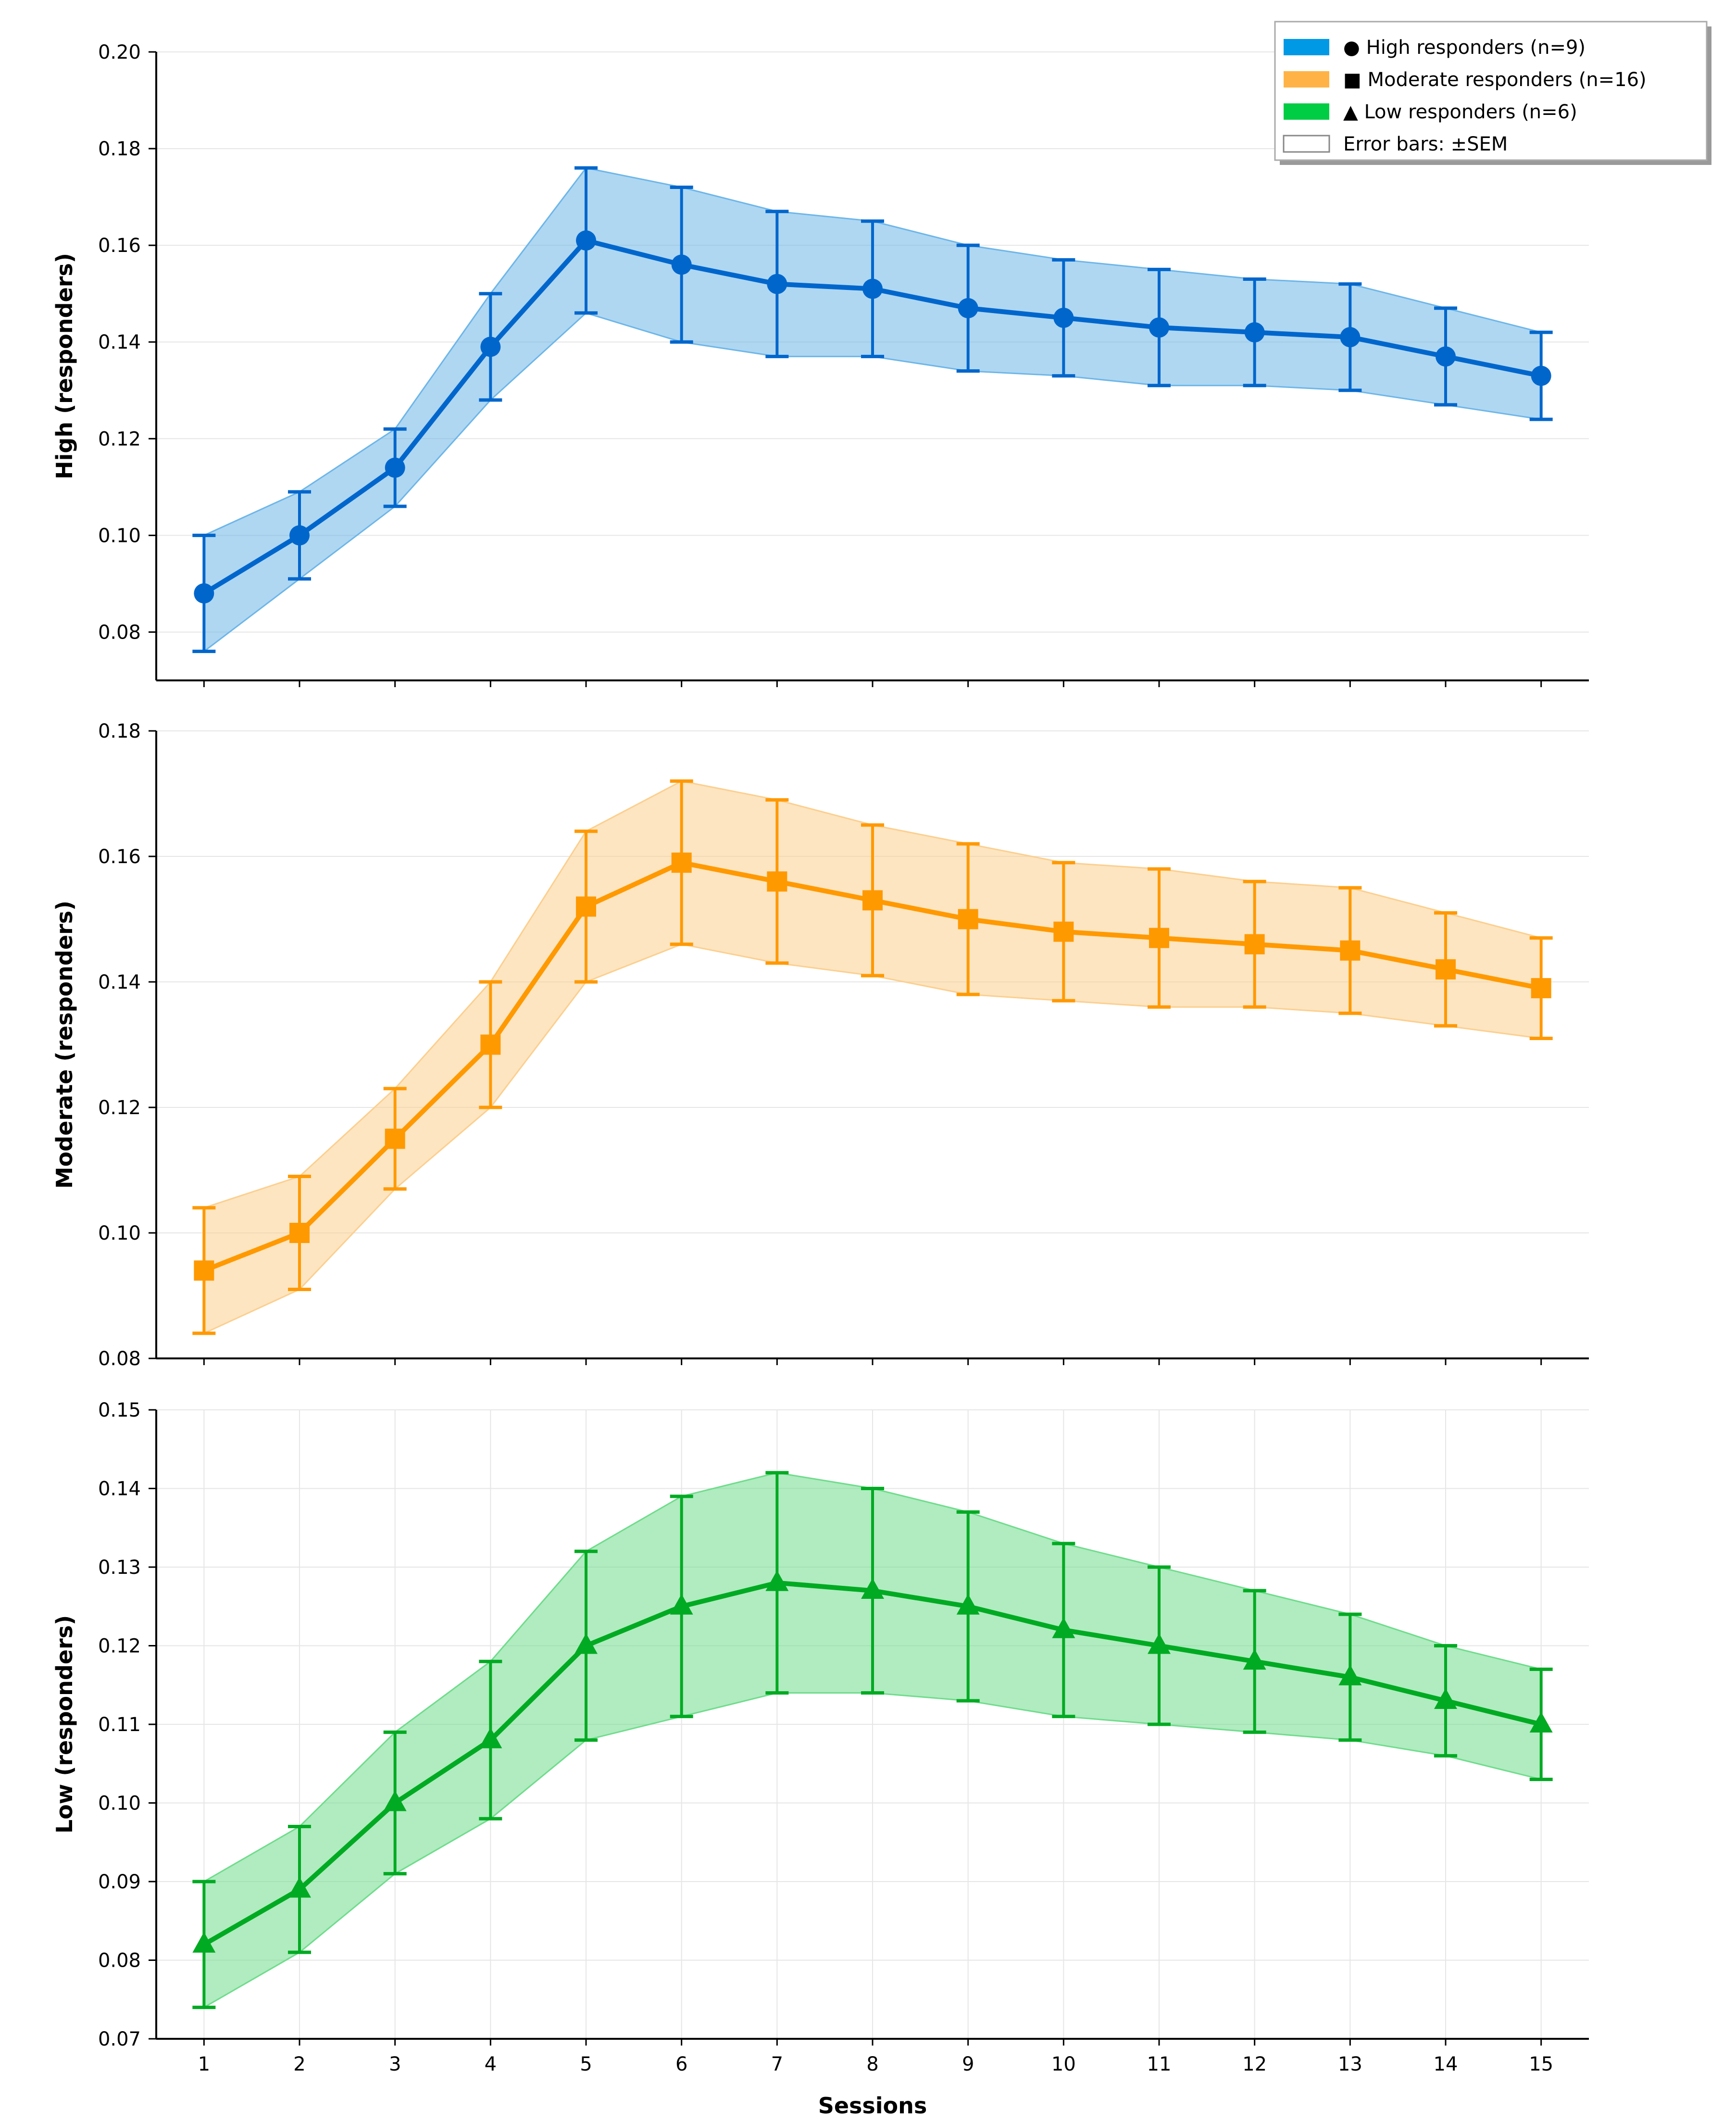 This screenshot has width=1736, height=2122. Describe the element at coordinates (491, 2064) in the screenshot. I see `x-tick-label: 4` at that location.